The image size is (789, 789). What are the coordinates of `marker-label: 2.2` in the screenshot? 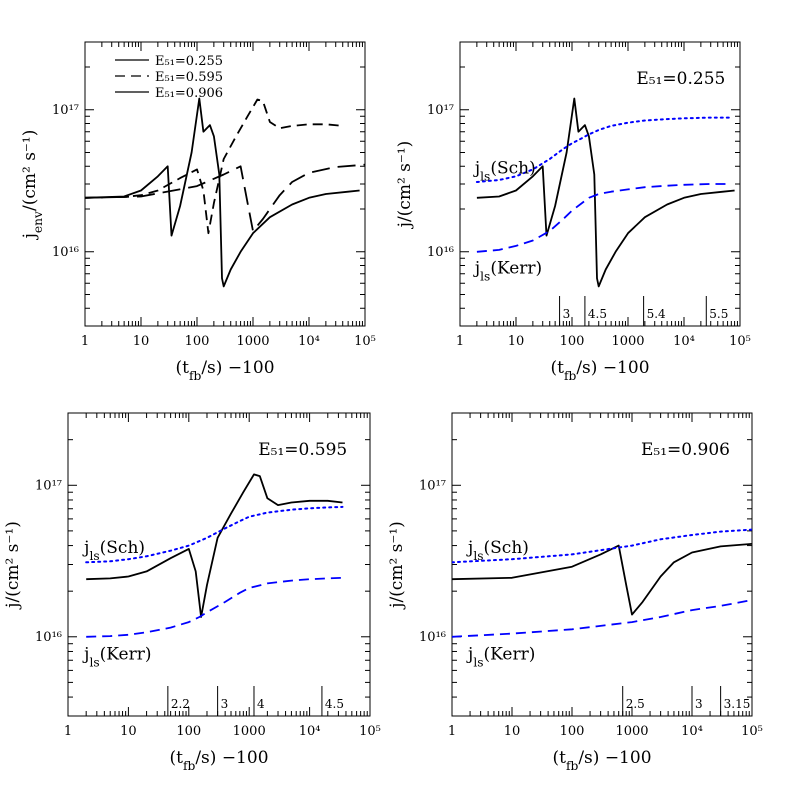 It's located at (180, 704).